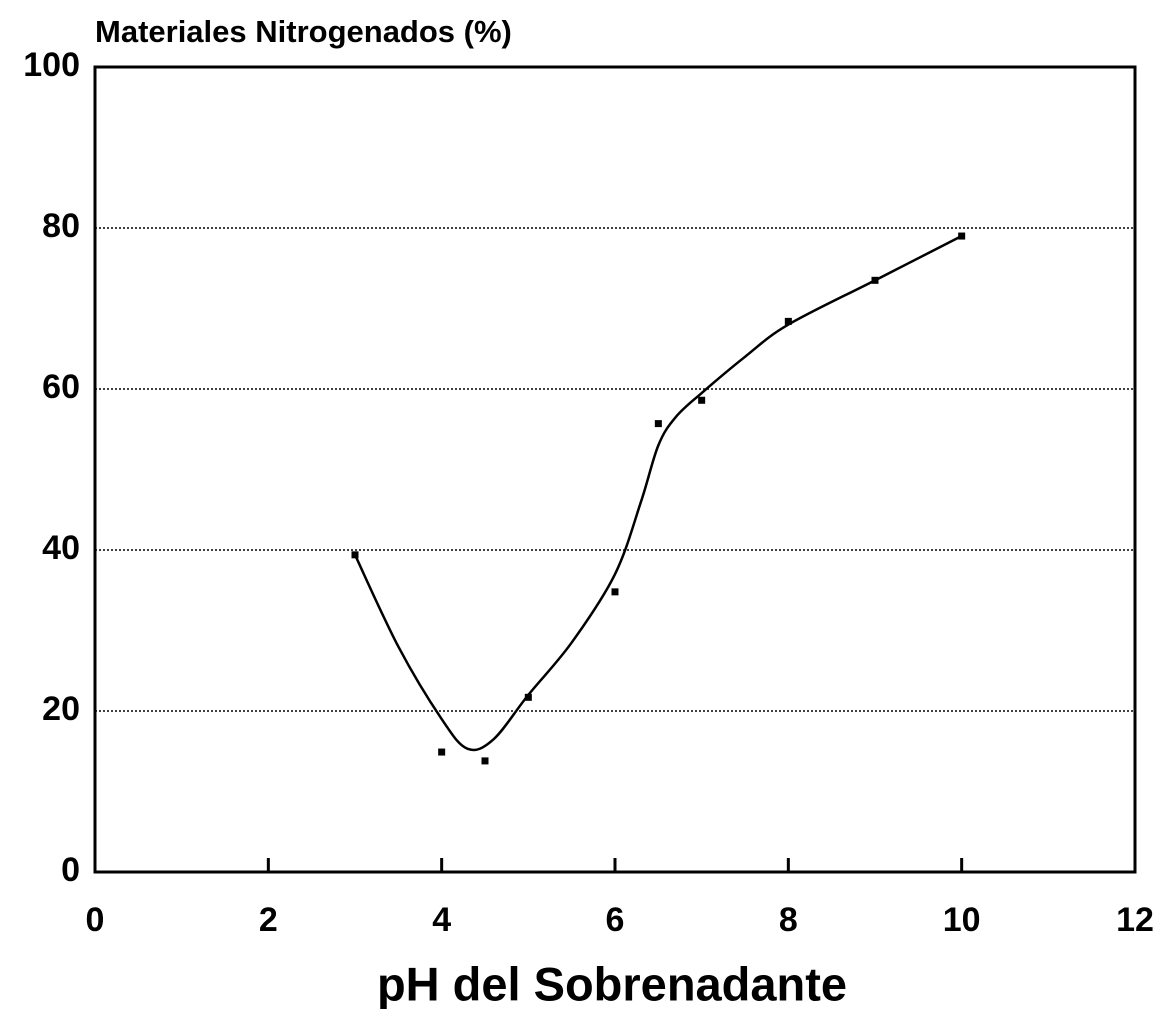  I want to click on x-tick-label: 2, so click(268, 920).